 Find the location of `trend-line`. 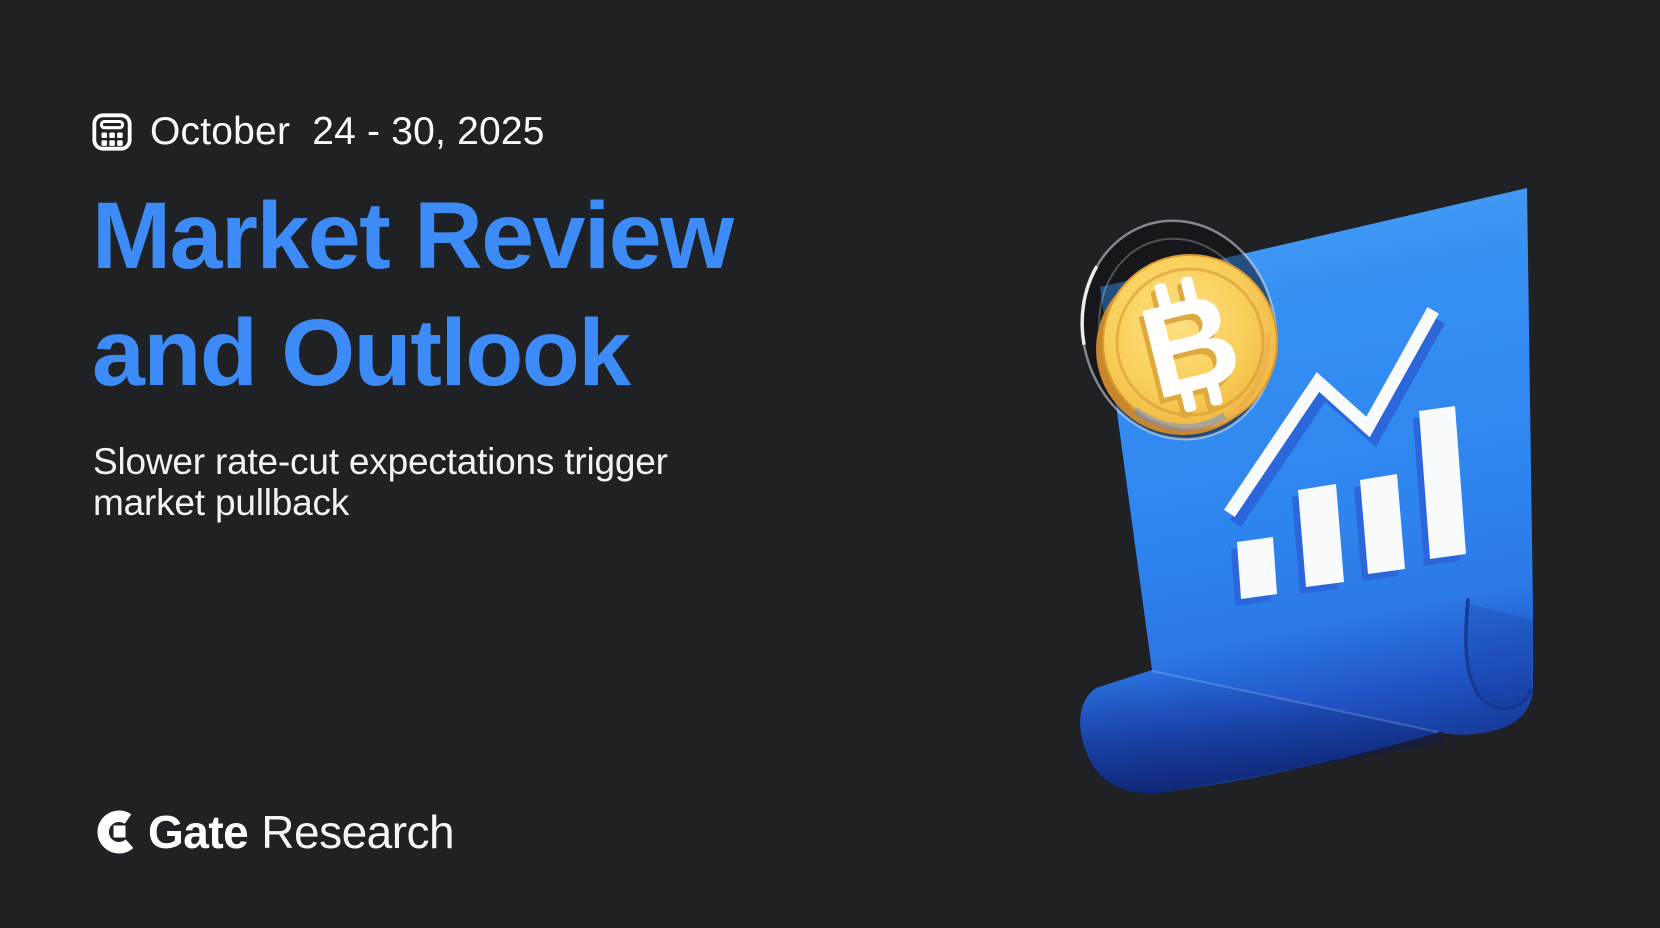

trend-line is located at coordinates (1334, 417).